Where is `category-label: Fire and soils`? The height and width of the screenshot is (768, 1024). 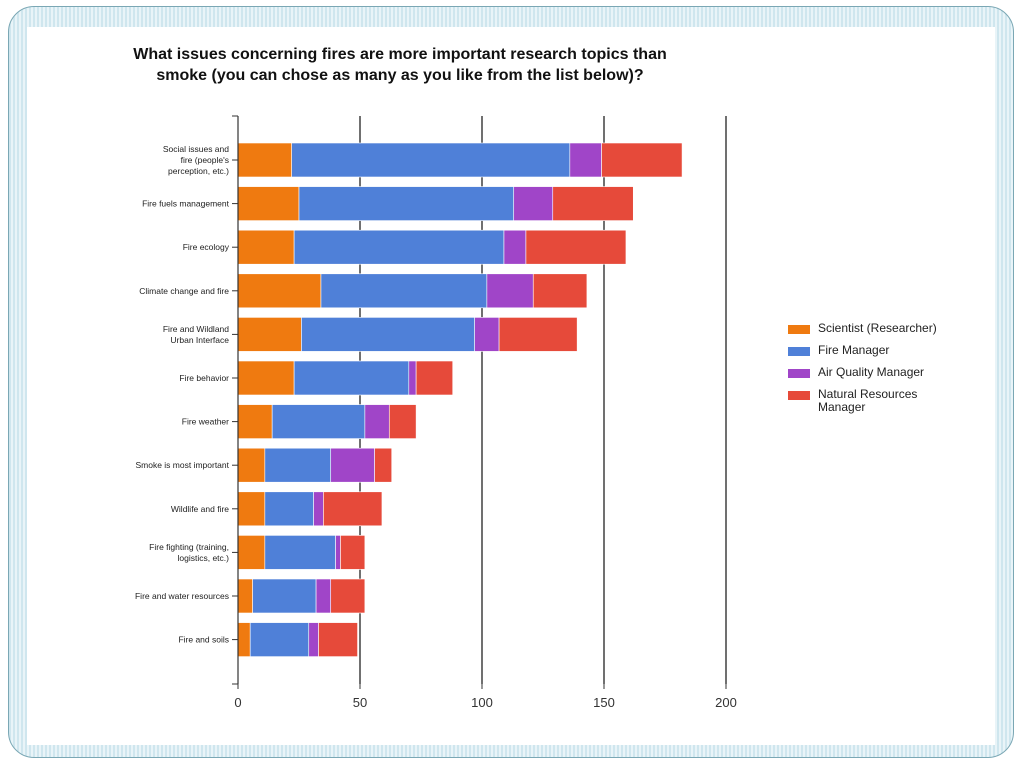
category-label: Fire and soils is located at coordinates (203, 640).